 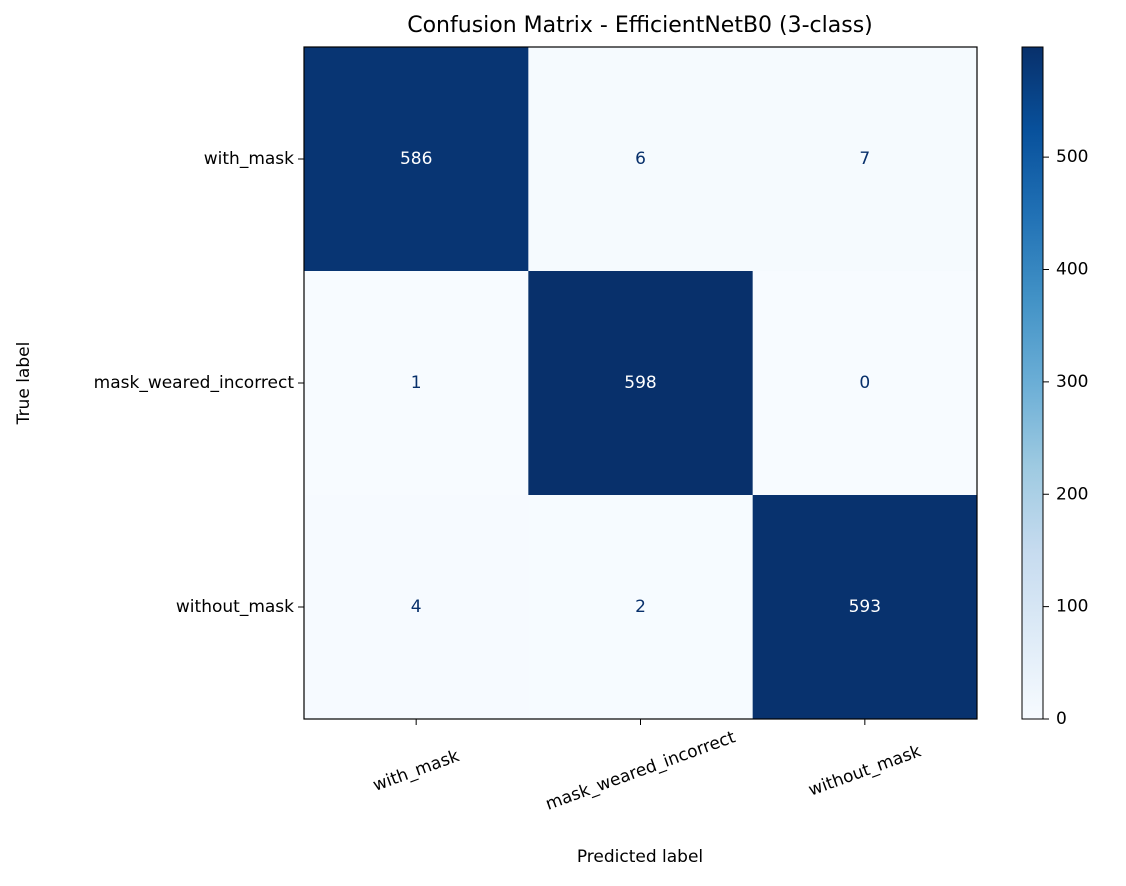 I want to click on cell-label: 586, so click(x=416, y=159).